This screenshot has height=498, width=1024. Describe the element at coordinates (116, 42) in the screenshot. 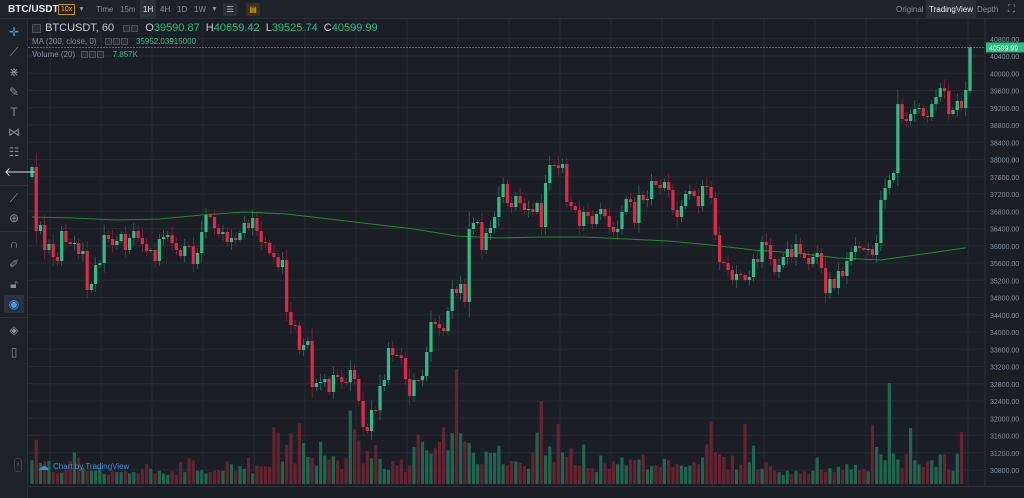

I see `ma-settings-icon` at that location.